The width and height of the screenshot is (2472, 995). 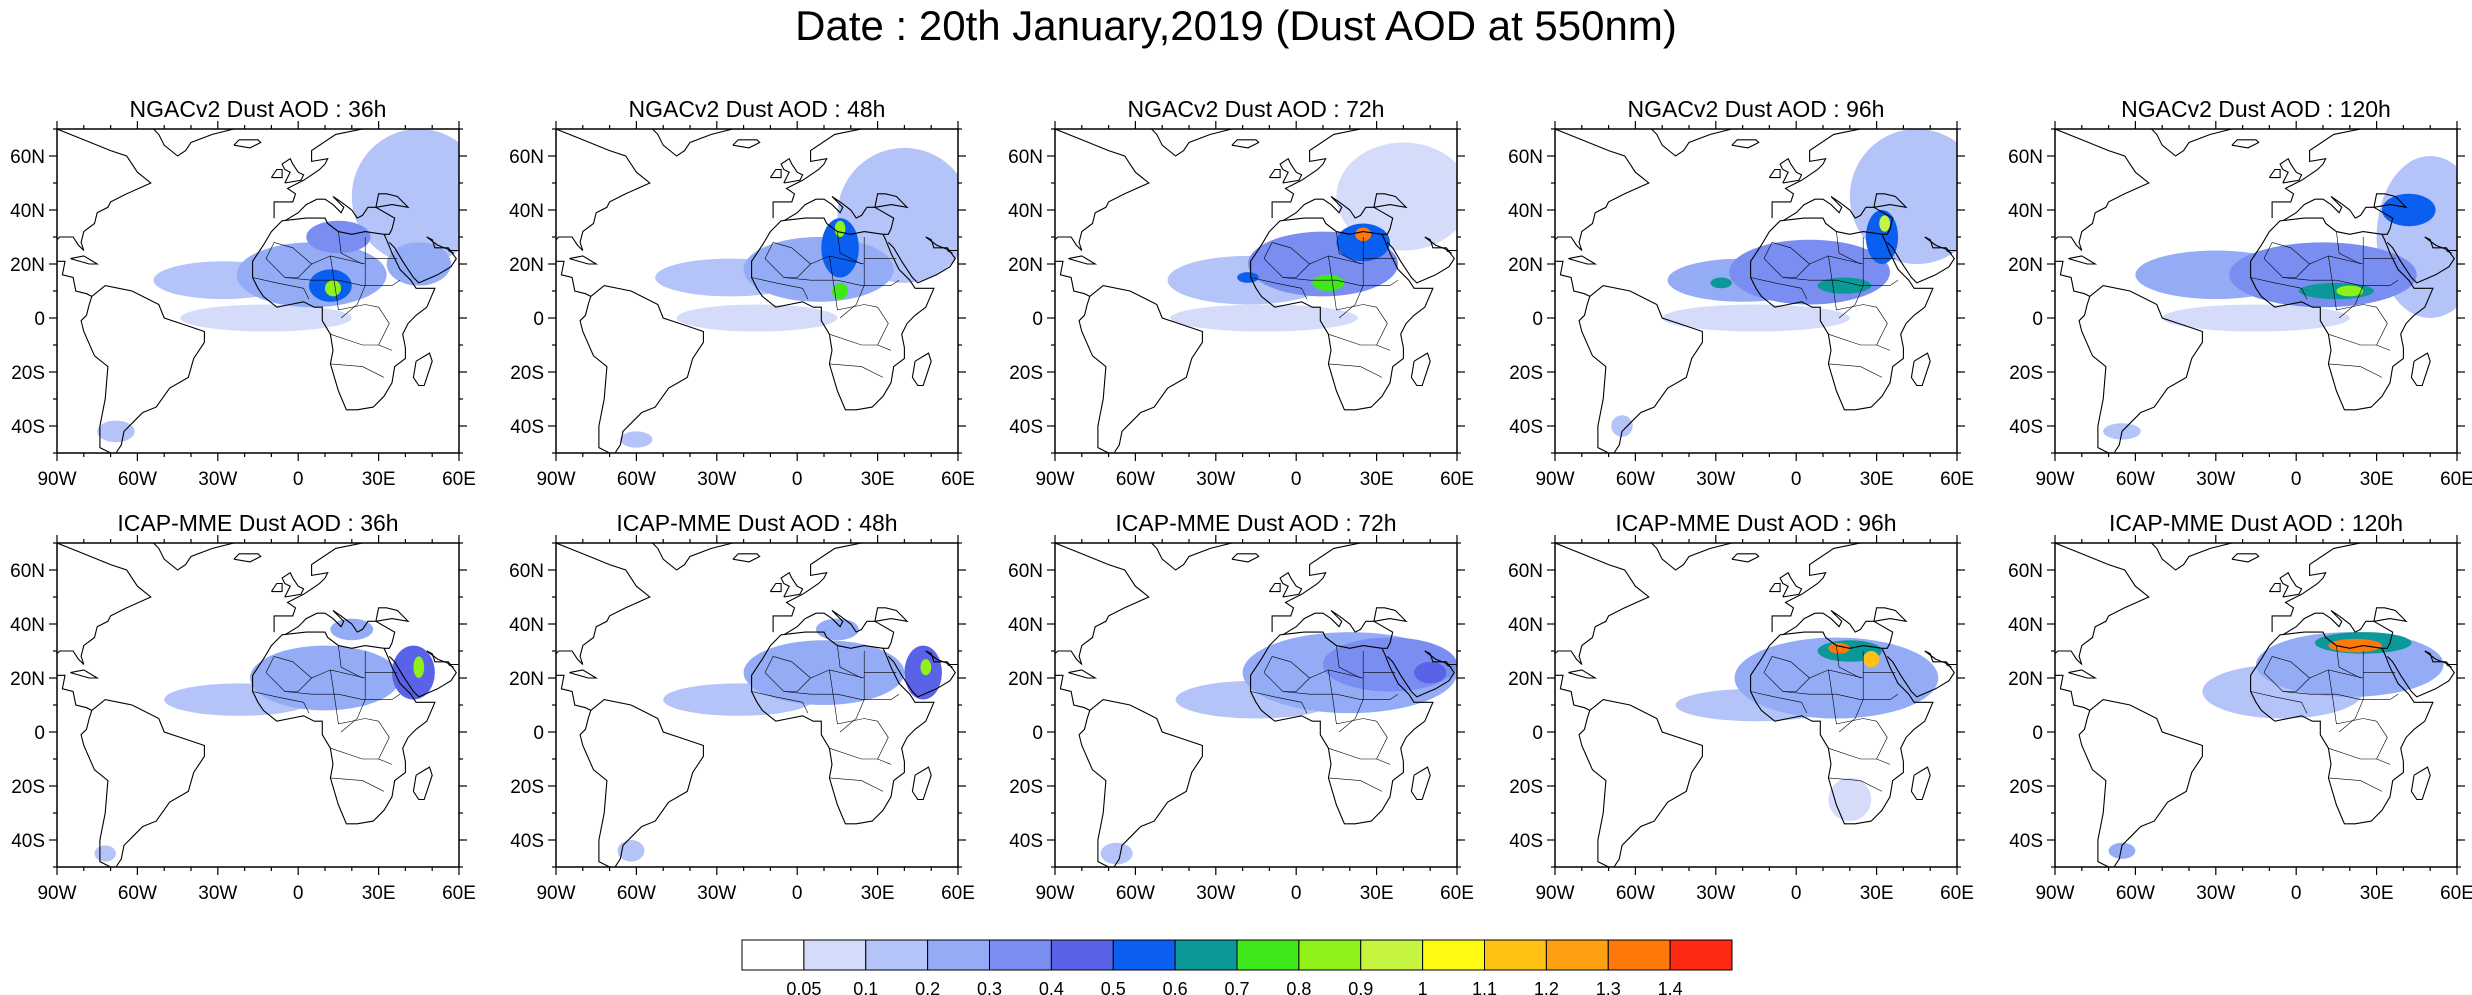 What do you see at coordinates (1920, 674) in the screenshot?
I see `coastline-arabia` at bounding box center [1920, 674].